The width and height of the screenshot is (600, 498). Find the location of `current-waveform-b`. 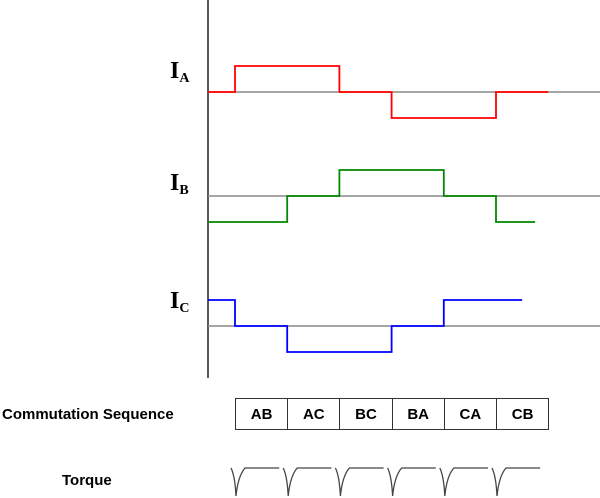

current-waveform-b is located at coordinates (372, 196).